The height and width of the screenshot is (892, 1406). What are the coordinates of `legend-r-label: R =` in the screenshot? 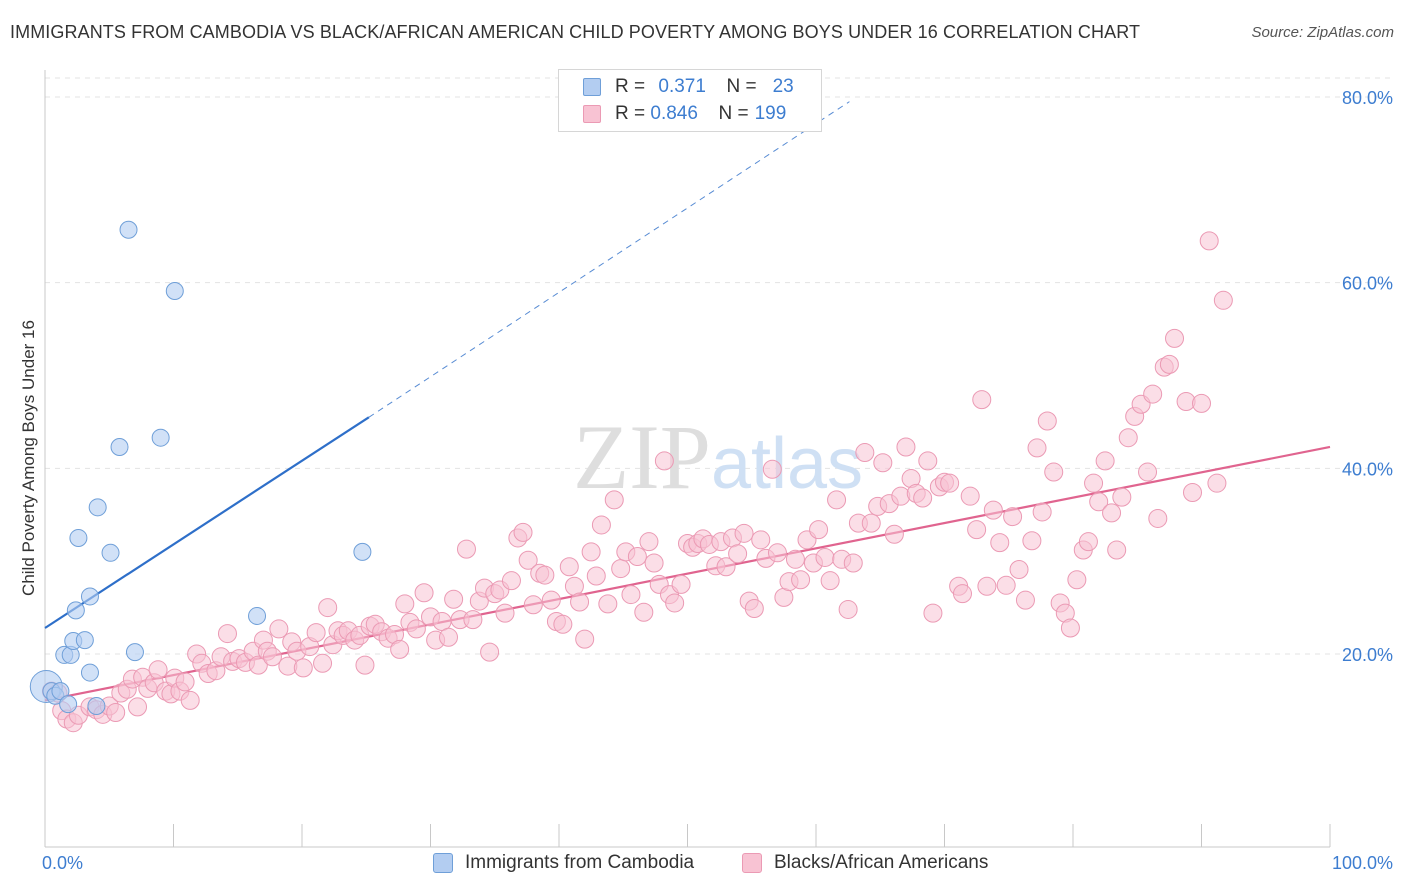 It's located at (630, 113).